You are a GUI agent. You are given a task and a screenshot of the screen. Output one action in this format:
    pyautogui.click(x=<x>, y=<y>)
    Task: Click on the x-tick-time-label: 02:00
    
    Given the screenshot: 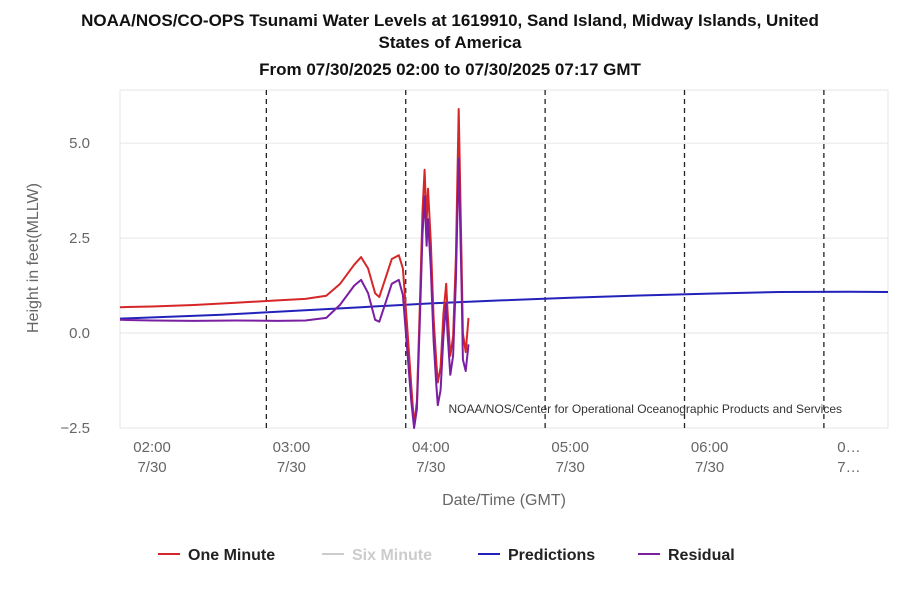 What is the action you would take?
    pyautogui.click(x=152, y=447)
    